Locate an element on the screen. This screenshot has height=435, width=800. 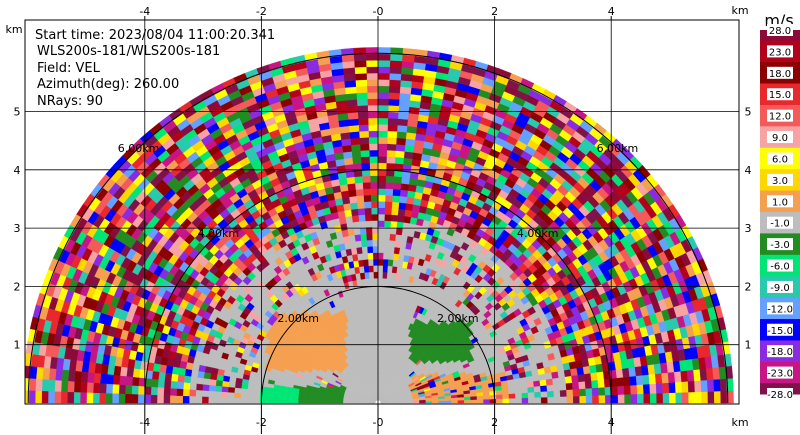
start-time-text: Start time: 2023/08/04 11:00:20.341 is located at coordinates (155, 35).